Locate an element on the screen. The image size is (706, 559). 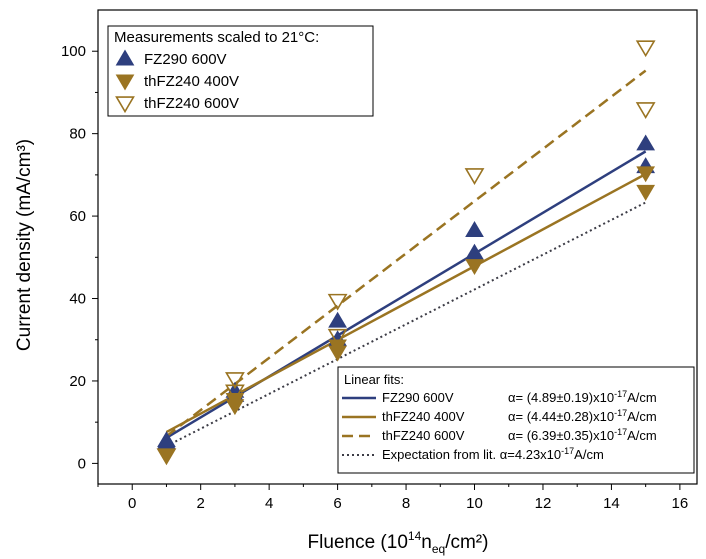
fit-legend-name: FZ290 600V is located at coordinates (418, 397).